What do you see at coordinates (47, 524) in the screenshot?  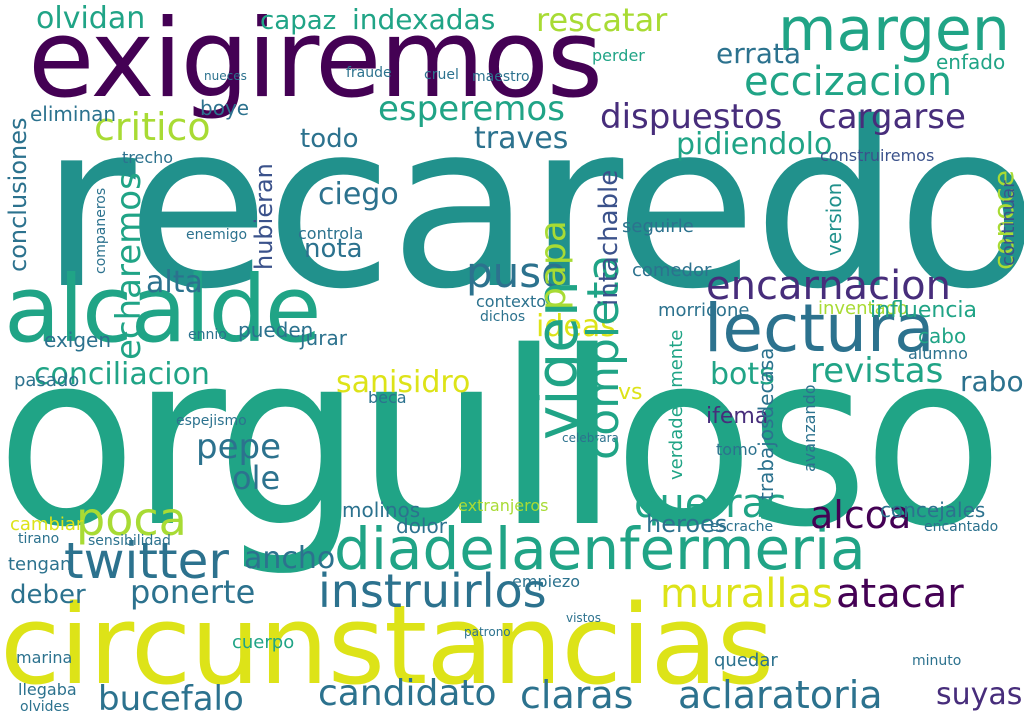 I see `word-cambiar: cambiar` at bounding box center [47, 524].